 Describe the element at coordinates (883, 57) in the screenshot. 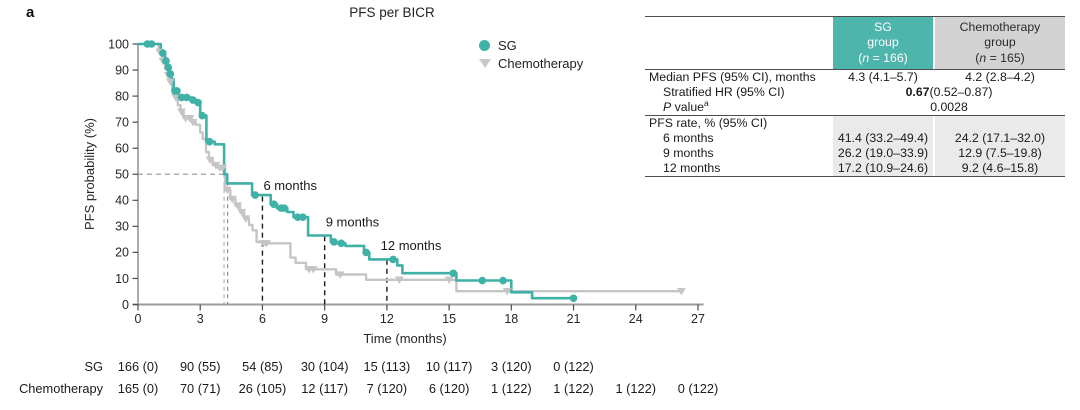

I see `sg-header-n: (n = 166)` at that location.